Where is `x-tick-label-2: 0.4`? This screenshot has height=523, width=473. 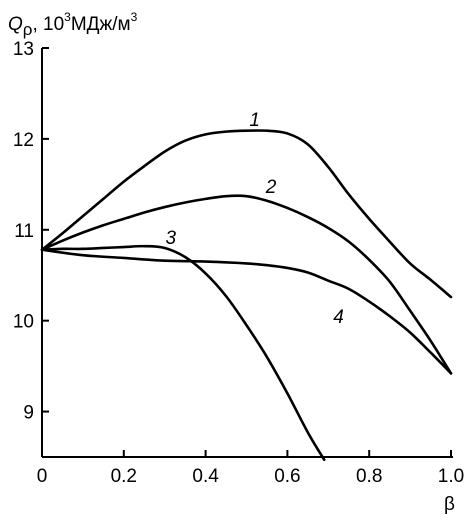
x-tick-label-2: 0.4 is located at coordinates (205, 476).